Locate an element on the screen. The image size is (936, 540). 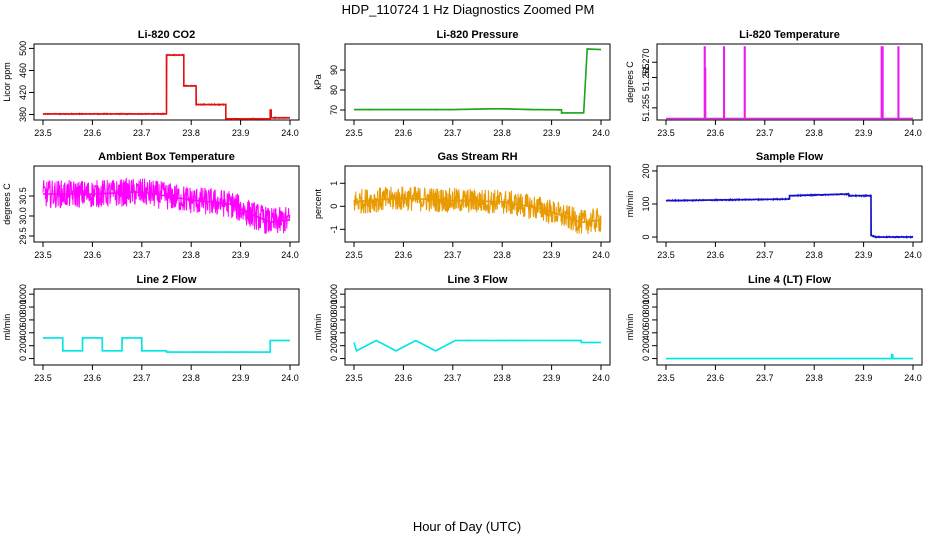
panel-title: Gas Stream RH is located at coordinates (477, 157).